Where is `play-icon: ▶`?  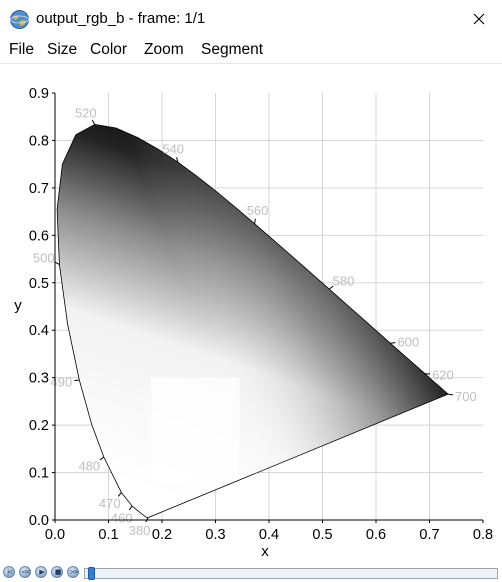
play-icon: ▶ is located at coordinates (41, 572).